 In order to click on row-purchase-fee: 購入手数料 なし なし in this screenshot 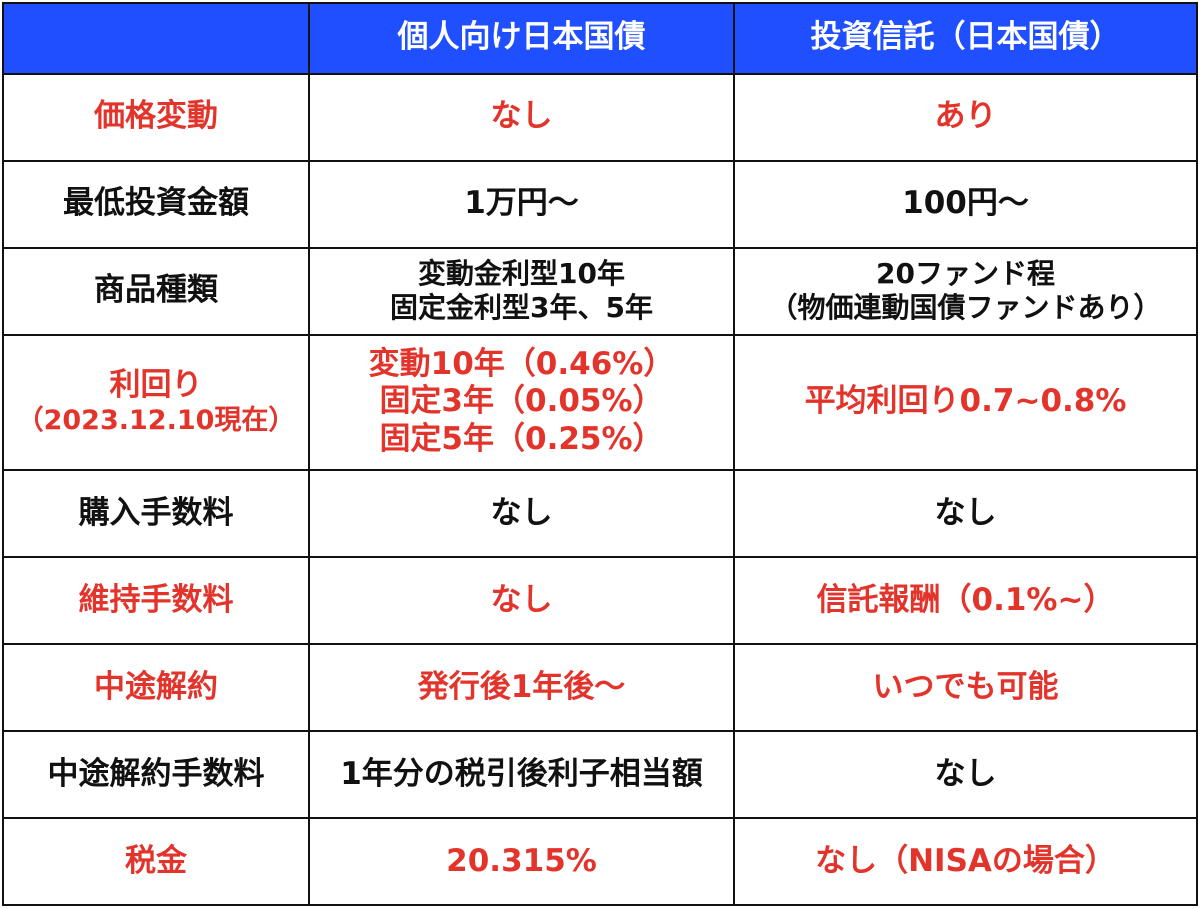, I will do `click(600, 514)`.